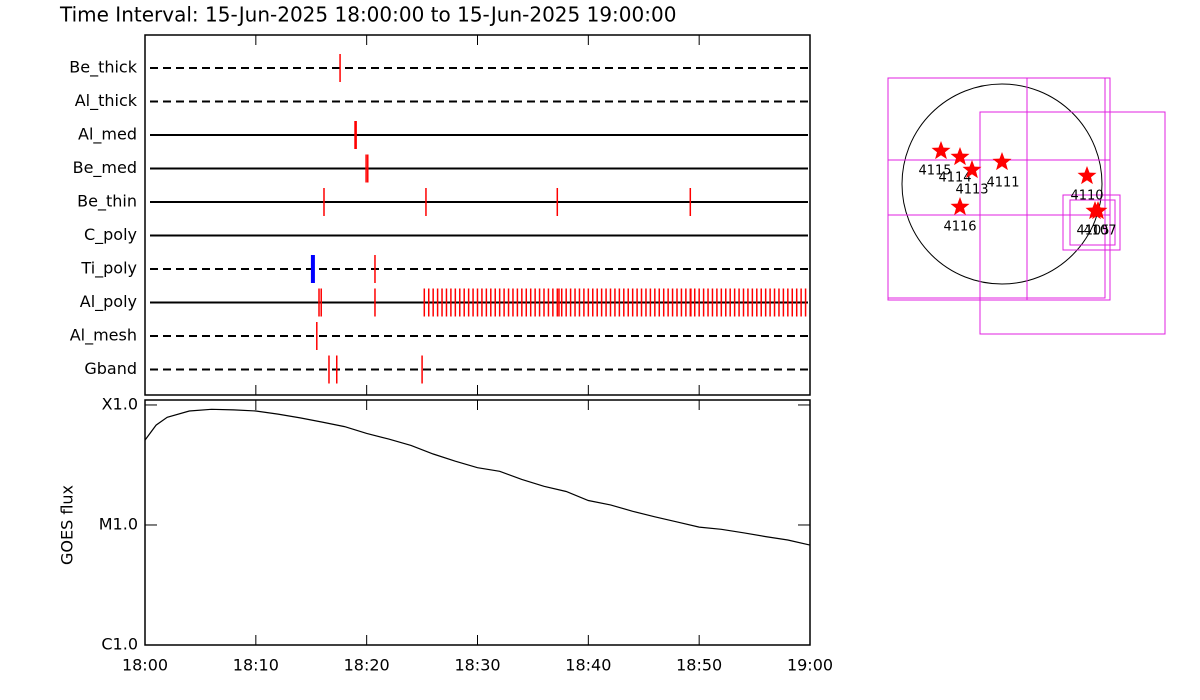 The image size is (1200, 700). Describe the element at coordinates (810, 665) in the screenshot. I see `x-tick-label: 19:00` at that location.